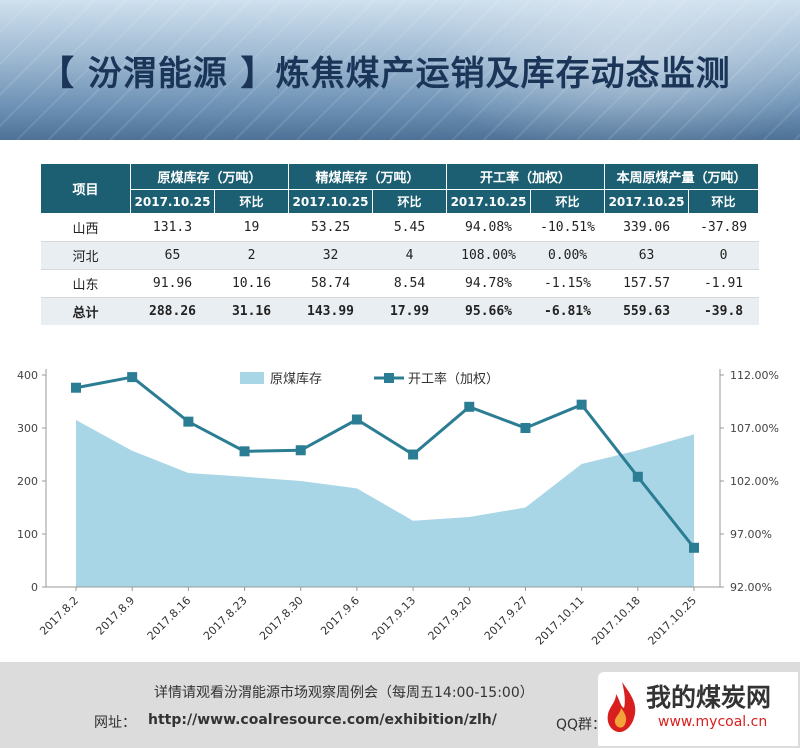 This screenshot has height=748, width=800. I want to click on table-cell: -37.89, so click(723, 227).